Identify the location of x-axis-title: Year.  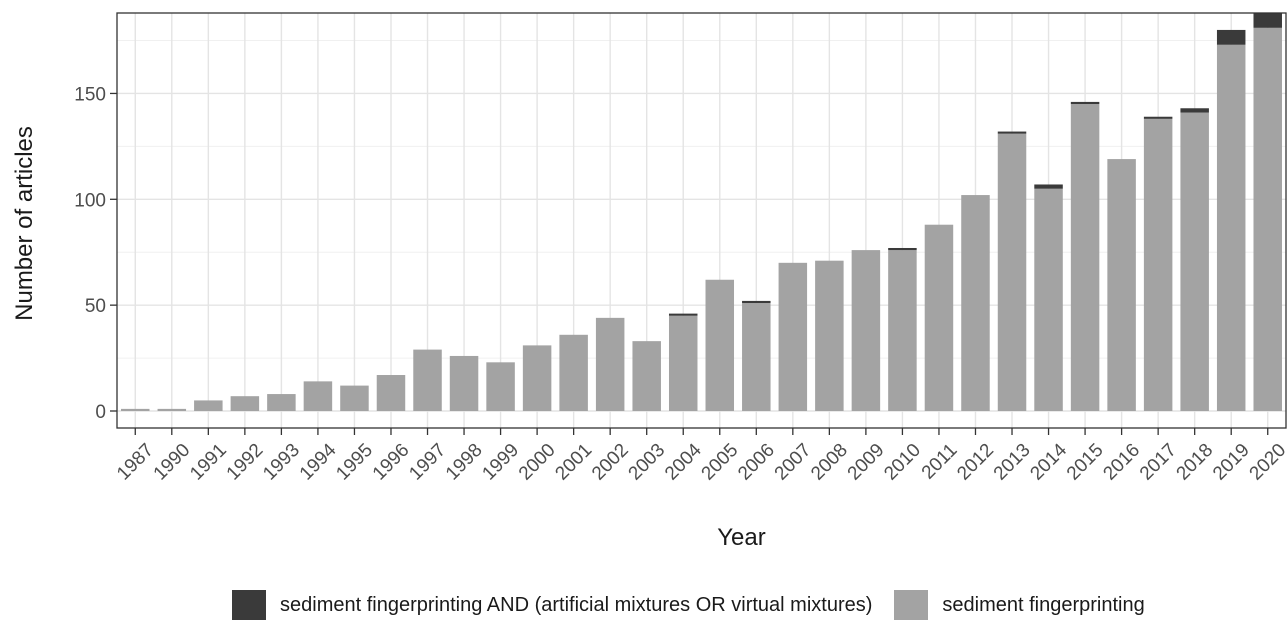
(741, 537).